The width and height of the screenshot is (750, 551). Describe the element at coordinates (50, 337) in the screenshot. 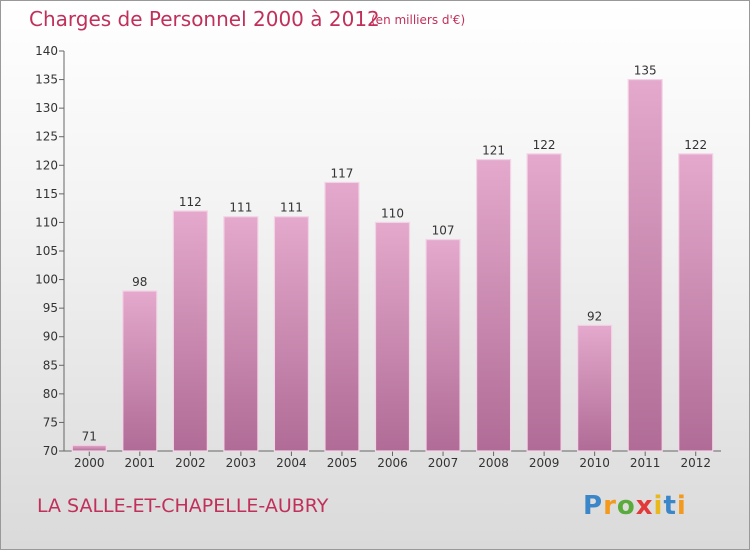

I see `y-tick-label: 90` at that location.